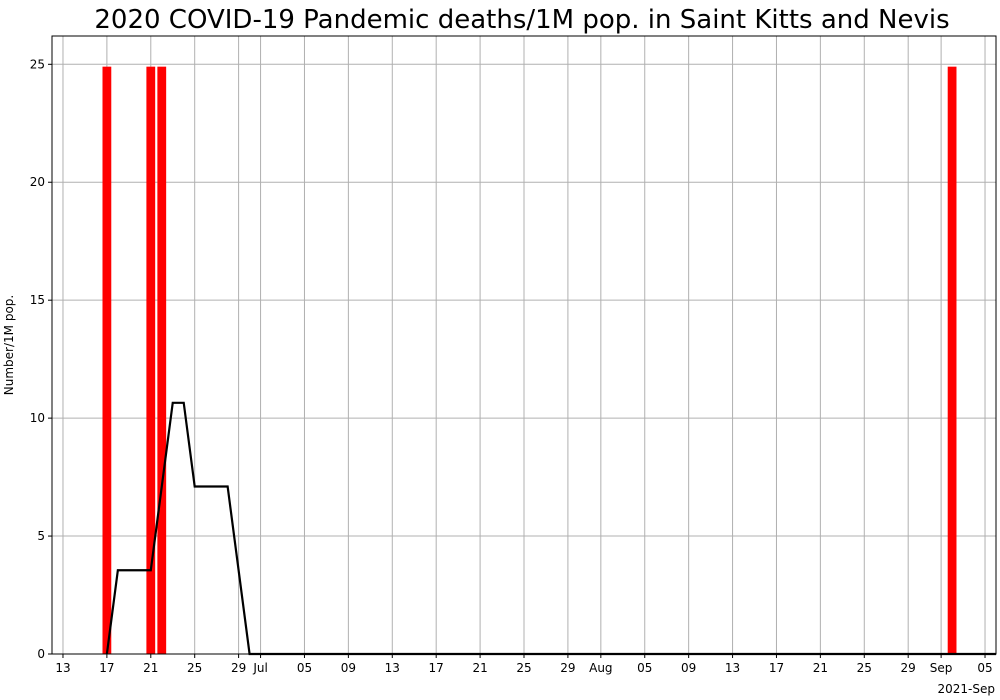 The height and width of the screenshot is (700, 1000). What do you see at coordinates (259, 668) in the screenshot?
I see `x-tick-label: Jul` at bounding box center [259, 668].